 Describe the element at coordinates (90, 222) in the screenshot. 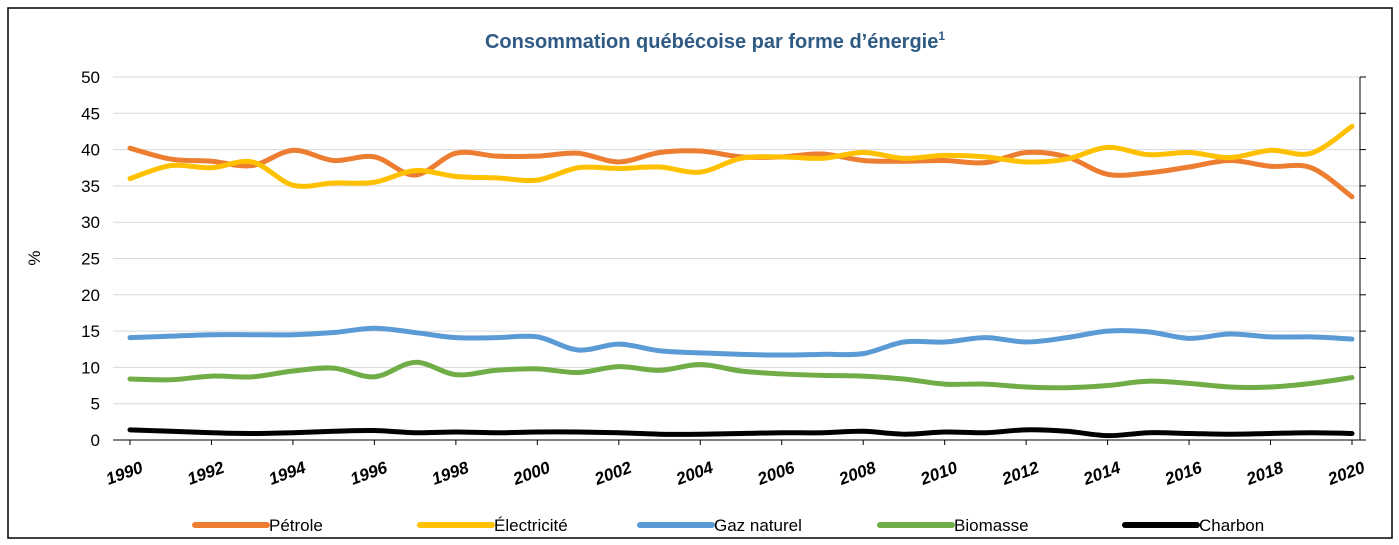

I see `y-tick-label: 30` at that location.